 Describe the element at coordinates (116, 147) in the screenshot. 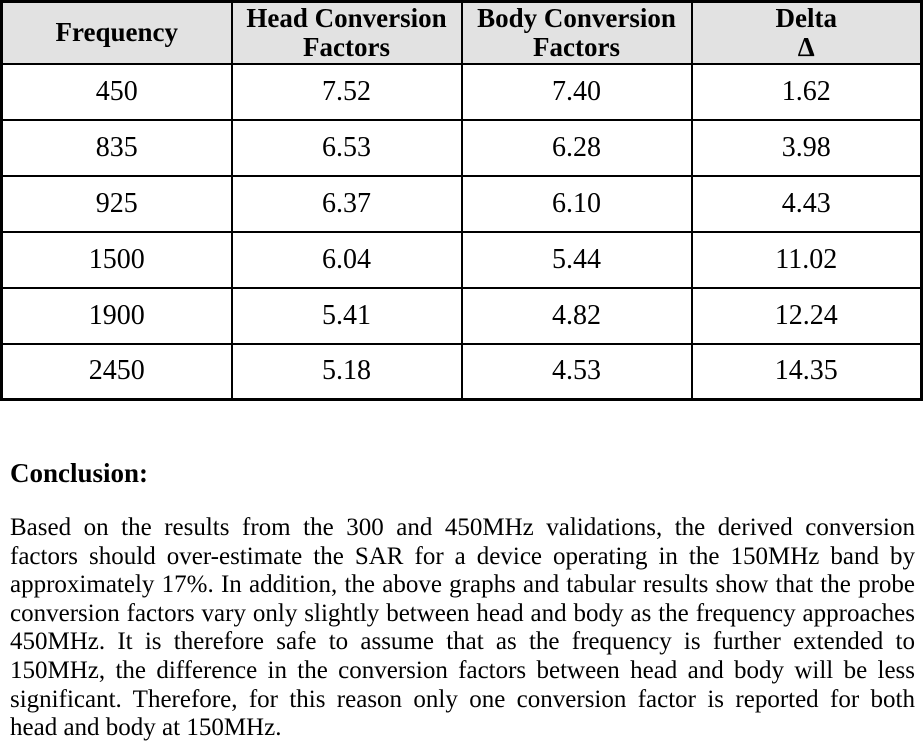

I see `table-cell: 835` at that location.